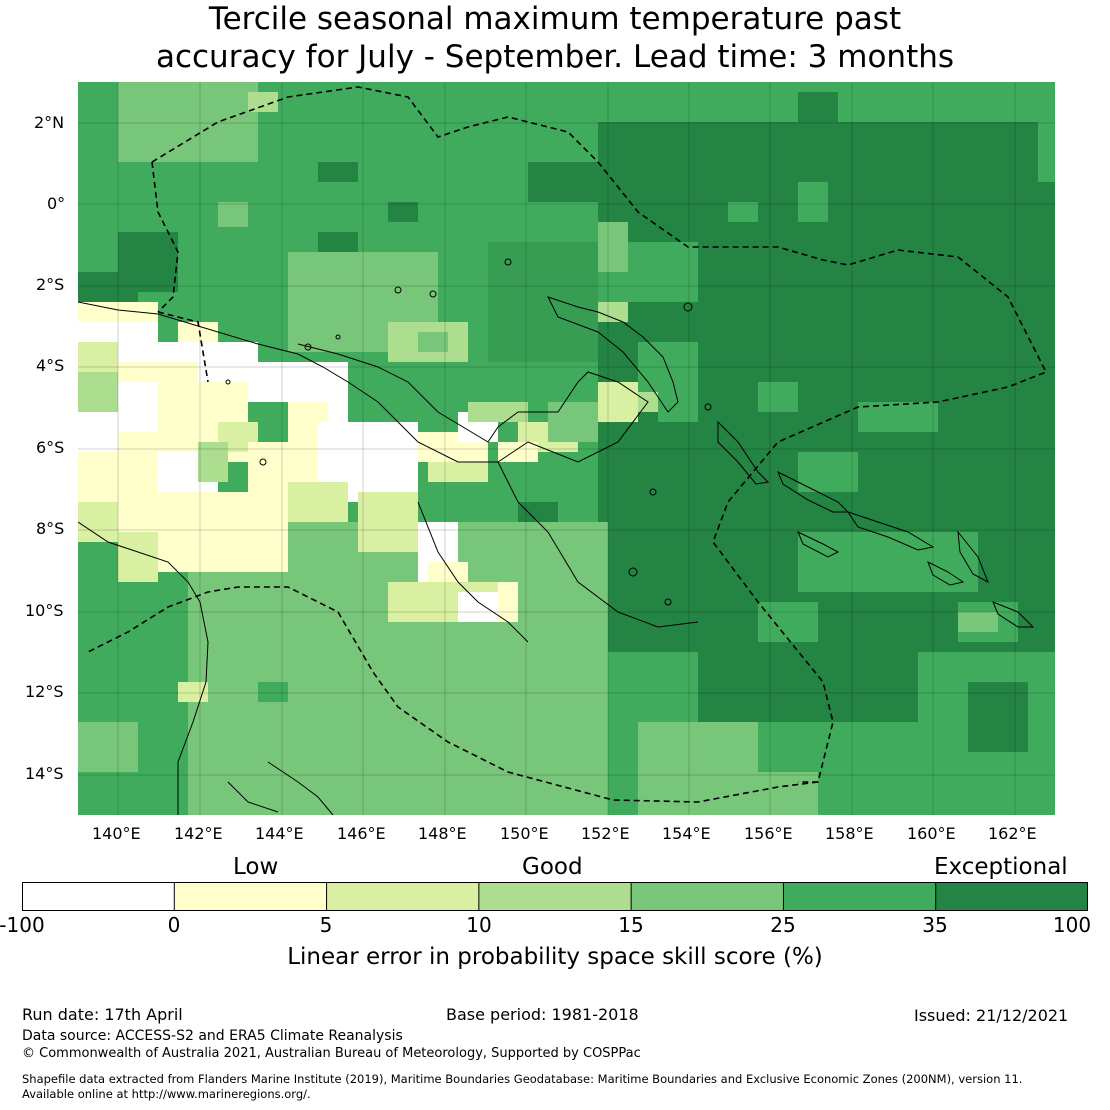 Image resolution: width=1110 pixels, height=1110 pixels. I want to click on colorbar-border, so click(555, 896).